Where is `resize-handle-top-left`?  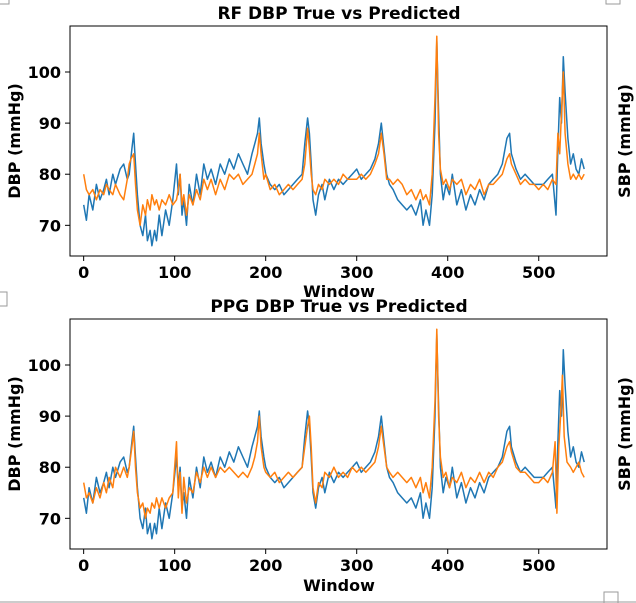 resize-handle-top-left is located at coordinates (5, 2).